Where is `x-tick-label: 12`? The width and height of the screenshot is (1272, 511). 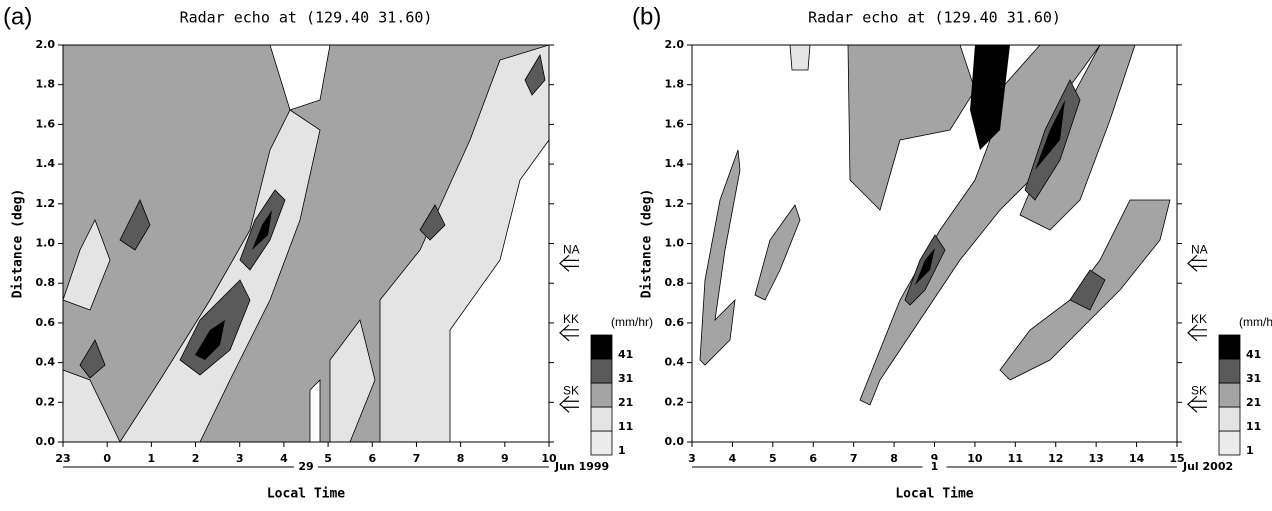
x-tick-label: 12 is located at coordinates (1055, 458).